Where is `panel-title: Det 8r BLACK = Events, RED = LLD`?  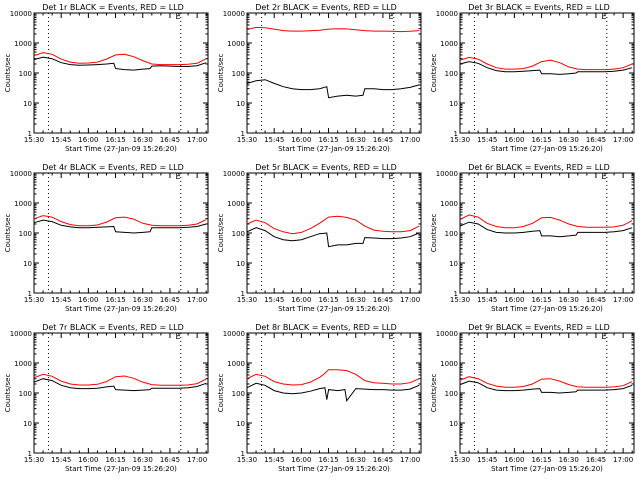 panel-title: Det 8r BLACK = Events, RED = LLD is located at coordinates (326, 327).